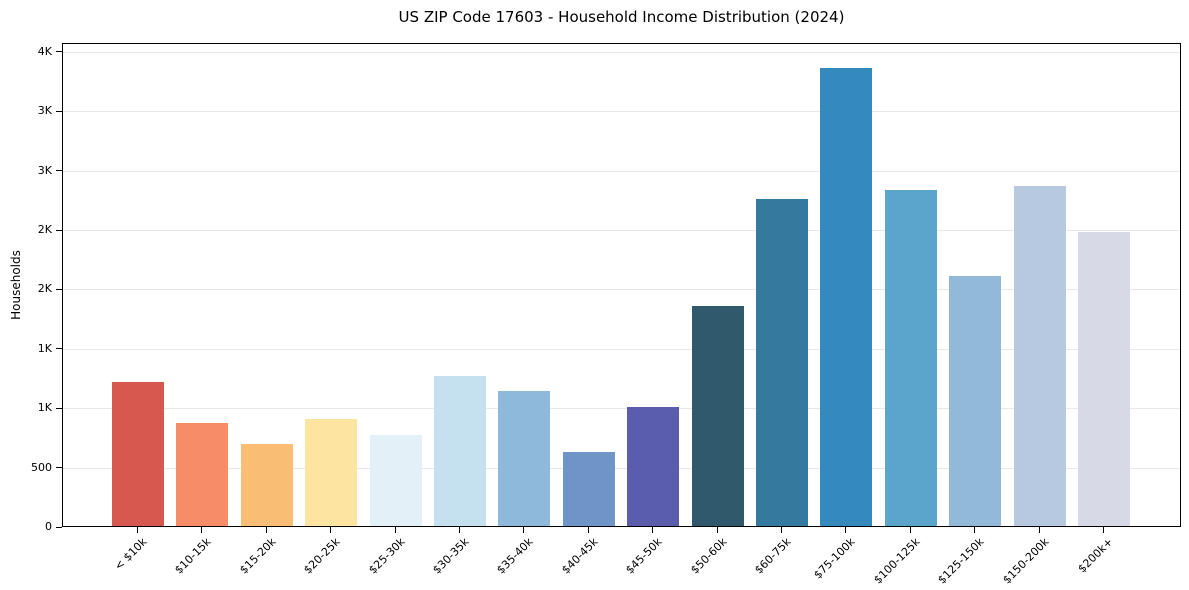 The image size is (1189, 590). I want to click on x-tick-label: $45-50k, so click(644, 556).